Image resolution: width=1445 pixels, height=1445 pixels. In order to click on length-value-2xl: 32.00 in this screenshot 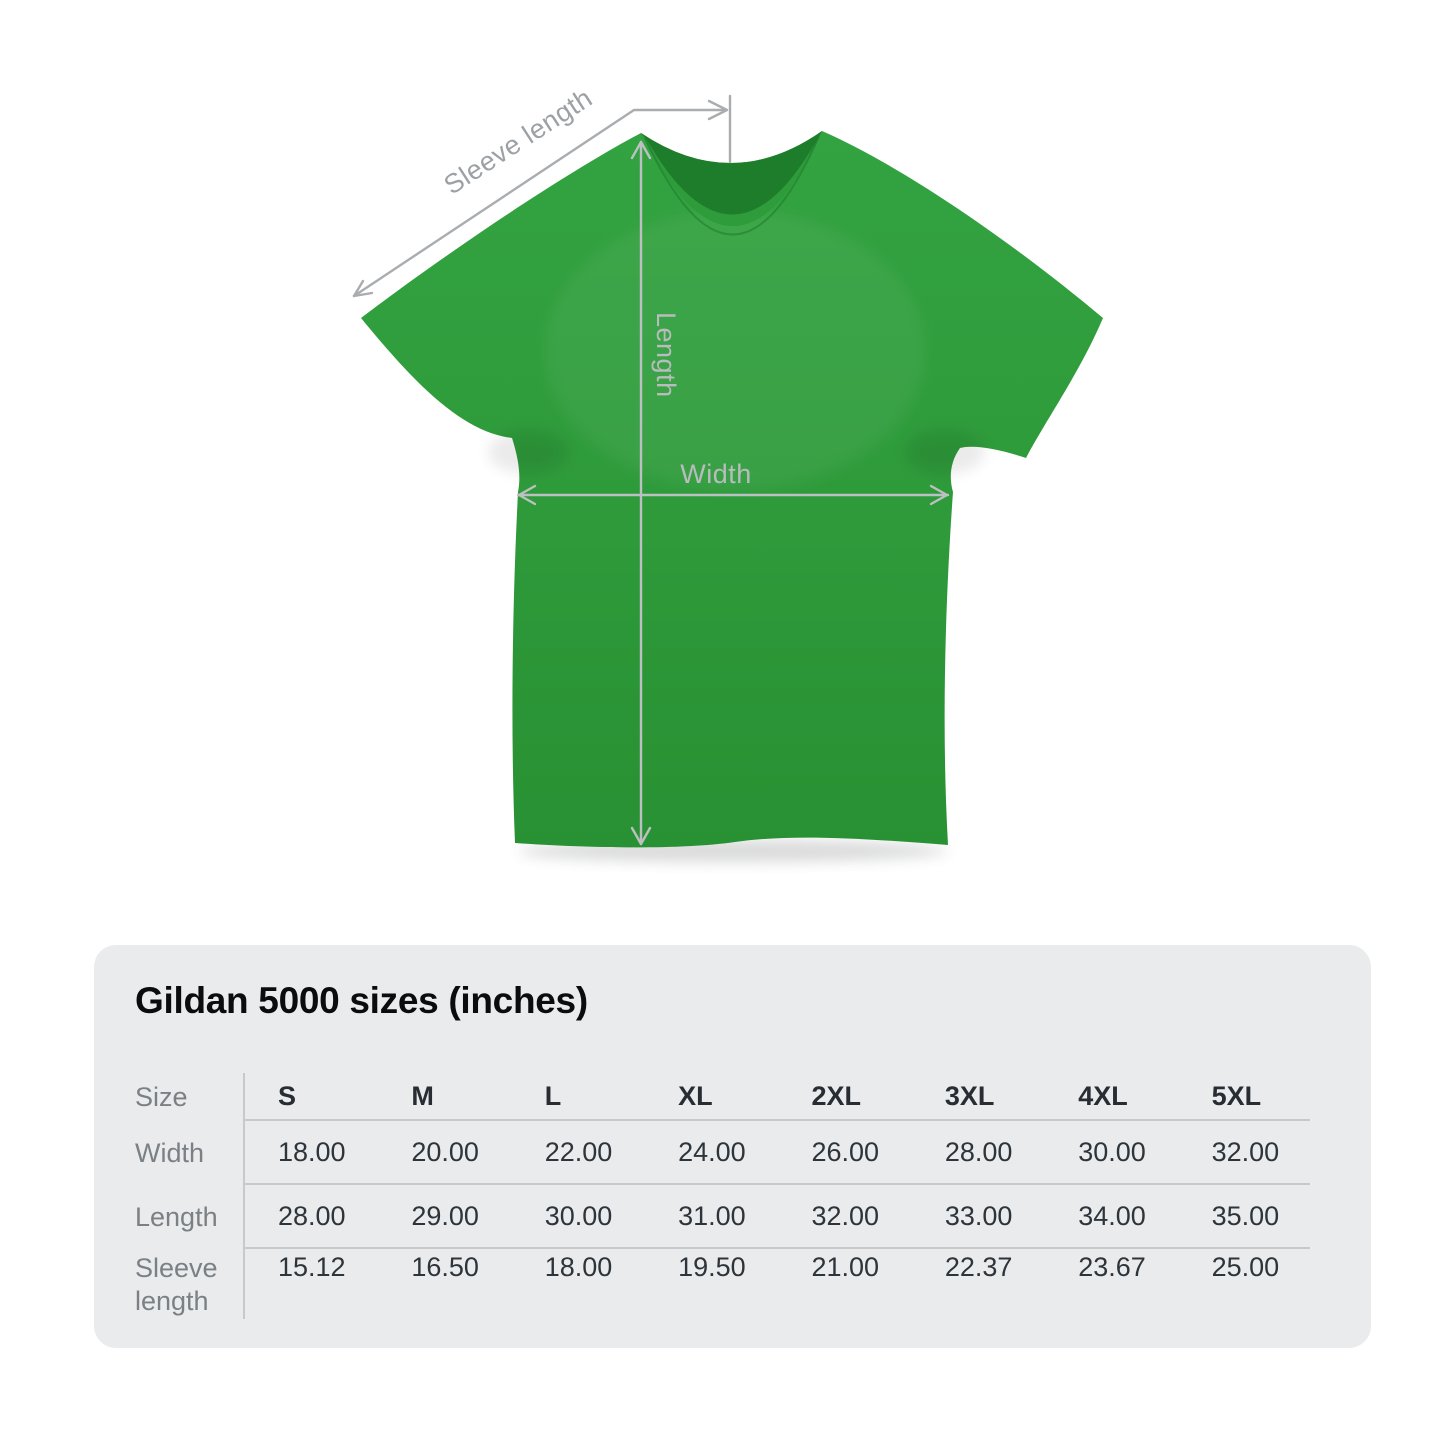, I will do `click(845, 1215)`.